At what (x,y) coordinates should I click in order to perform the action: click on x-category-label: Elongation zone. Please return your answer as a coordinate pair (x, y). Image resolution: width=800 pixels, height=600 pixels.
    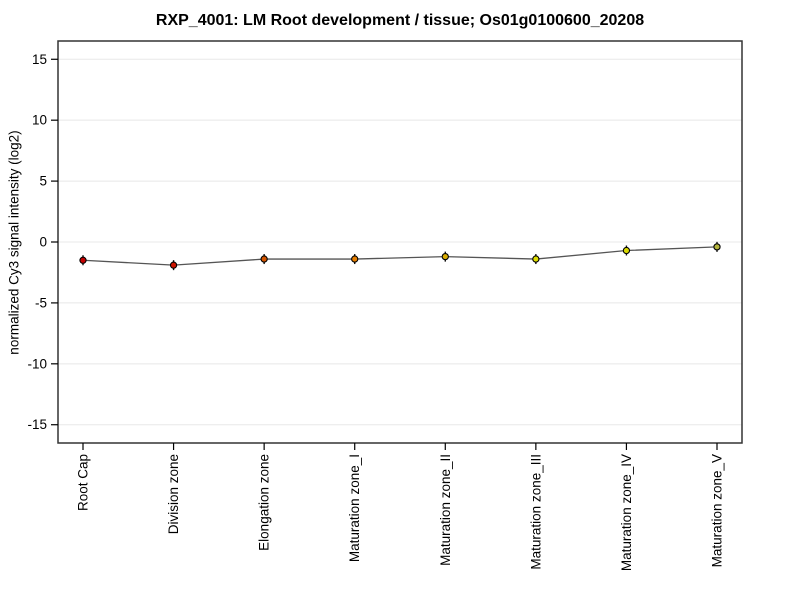
    Looking at the image, I should click on (264, 502).